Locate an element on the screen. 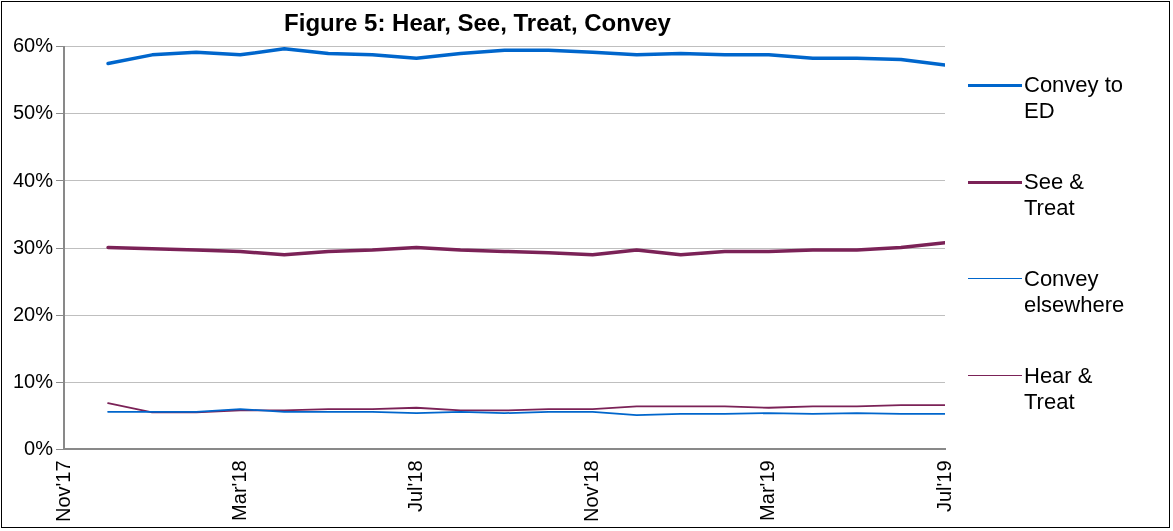 The width and height of the screenshot is (1173, 531). x-tick-label: Nov'17 is located at coordinates (62, 491).